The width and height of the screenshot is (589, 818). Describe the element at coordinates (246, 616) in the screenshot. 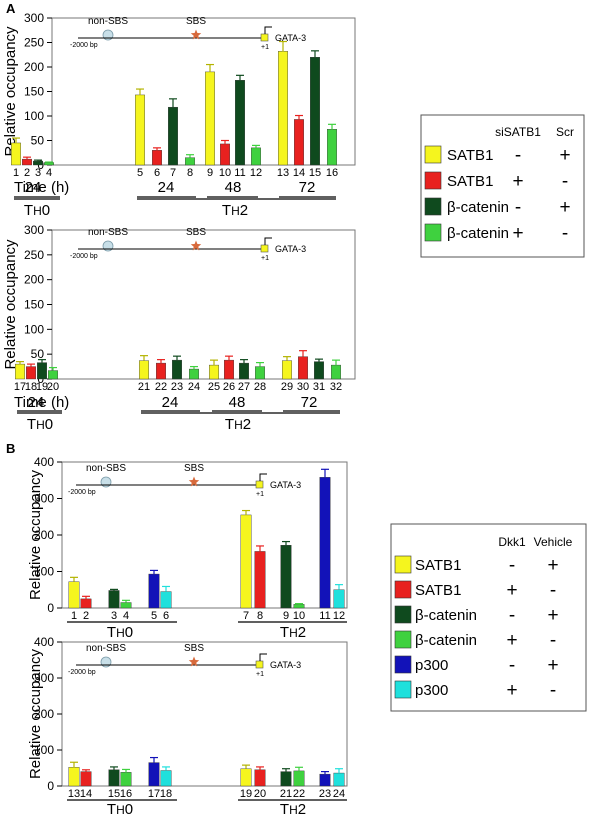

I see `bar-number-label: 7` at that location.